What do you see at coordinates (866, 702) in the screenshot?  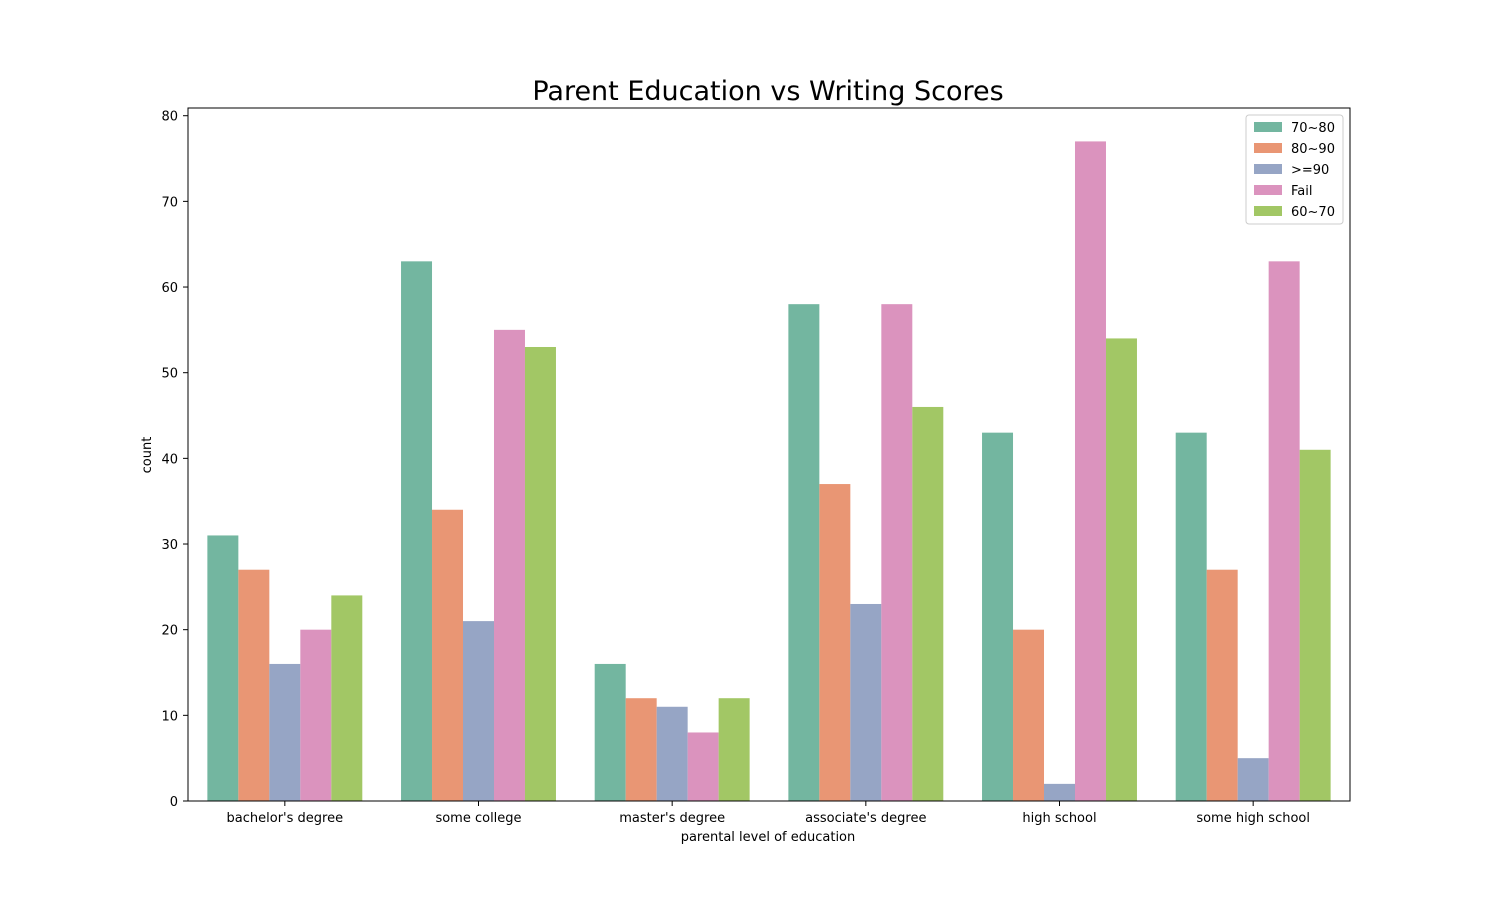 I see `bar->=90-associate's degree` at bounding box center [866, 702].